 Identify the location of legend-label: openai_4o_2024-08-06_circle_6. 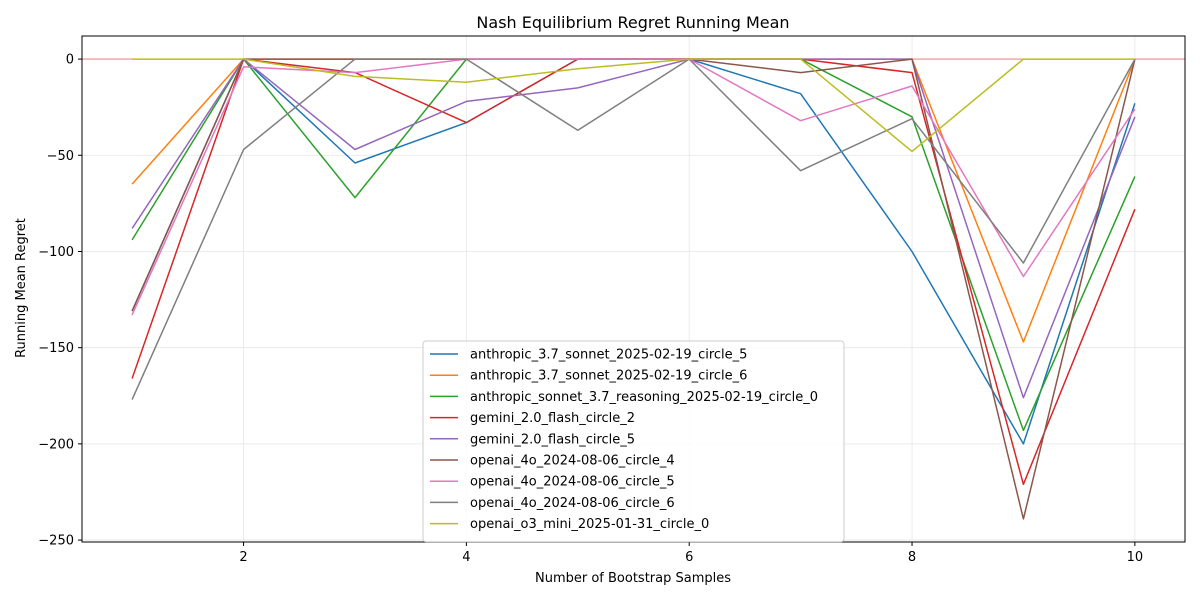
(572, 503).